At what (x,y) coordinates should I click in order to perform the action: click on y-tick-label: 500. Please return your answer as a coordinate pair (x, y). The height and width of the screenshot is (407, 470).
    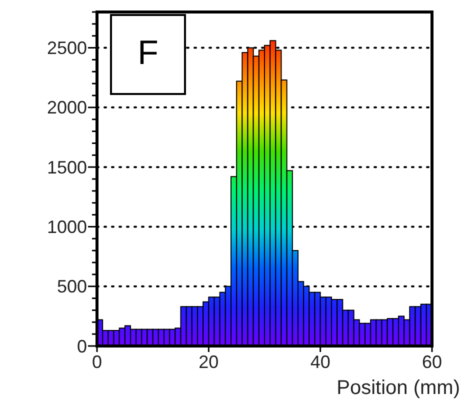
    Looking at the image, I should click on (71, 286).